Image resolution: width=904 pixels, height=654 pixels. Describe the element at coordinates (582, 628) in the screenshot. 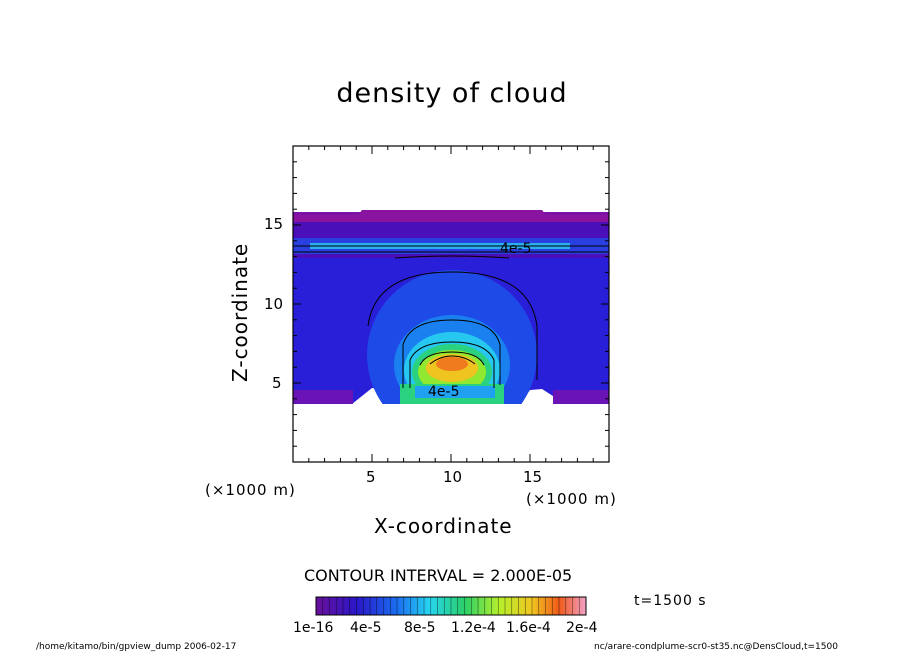

I see `colorbar-tick-label: 2e-4` at that location.